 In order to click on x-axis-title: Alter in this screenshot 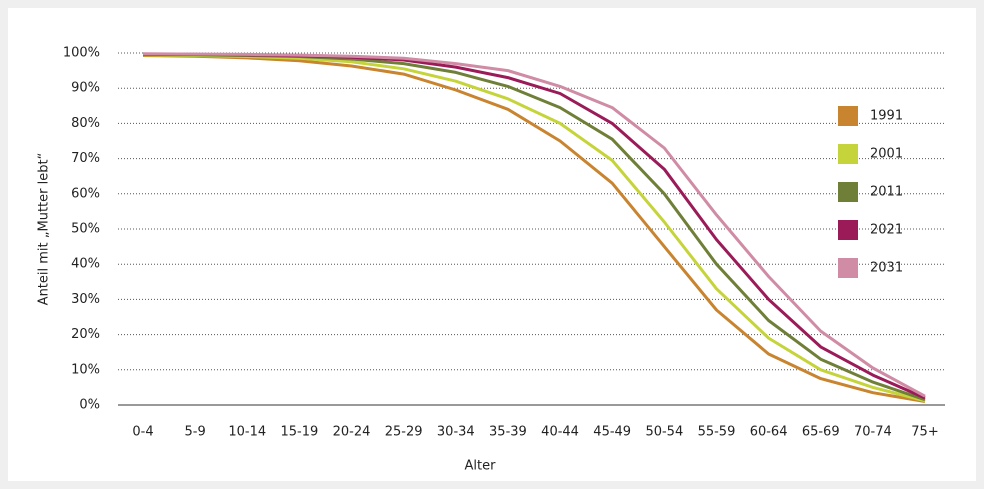, I will do `click(481, 466)`.